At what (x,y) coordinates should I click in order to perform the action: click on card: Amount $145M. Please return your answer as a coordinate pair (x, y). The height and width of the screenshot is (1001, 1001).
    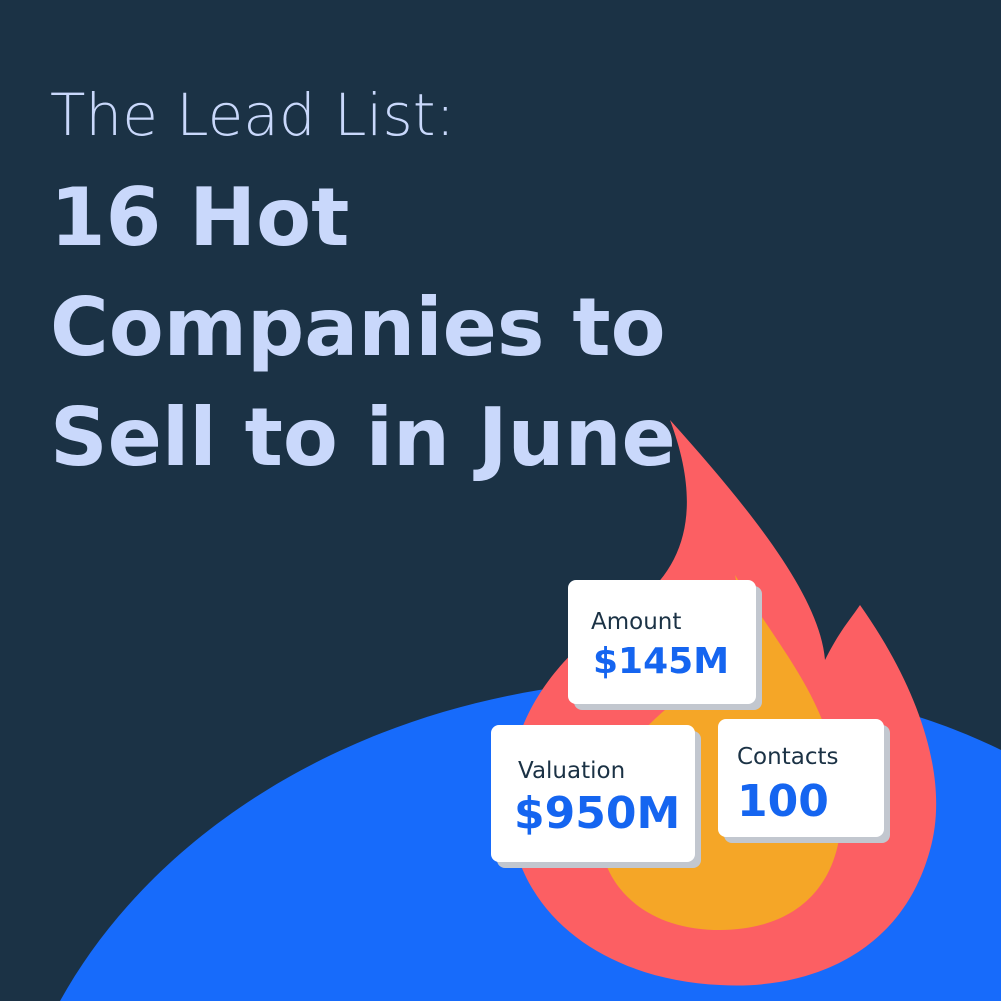
    Looking at the image, I should click on (665, 645).